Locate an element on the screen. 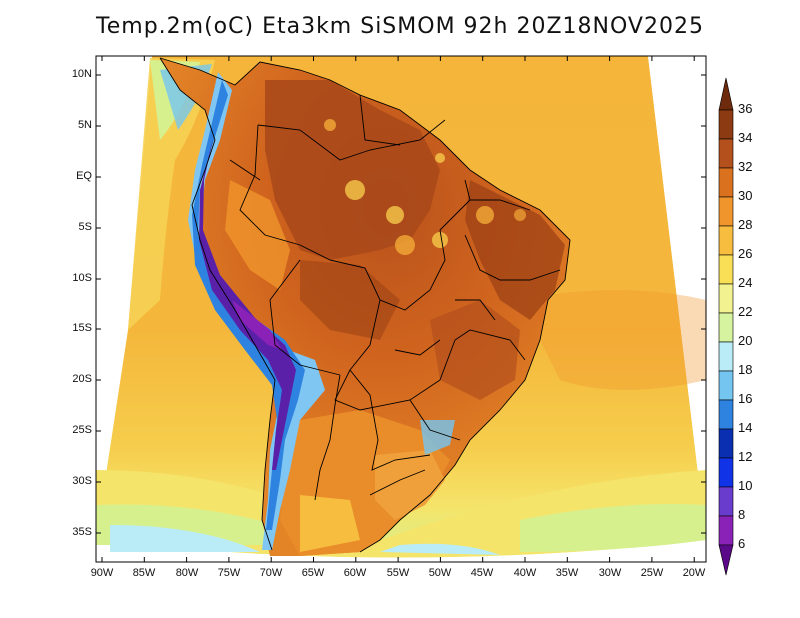  andes-cool-band is located at coordinates (256, 311).